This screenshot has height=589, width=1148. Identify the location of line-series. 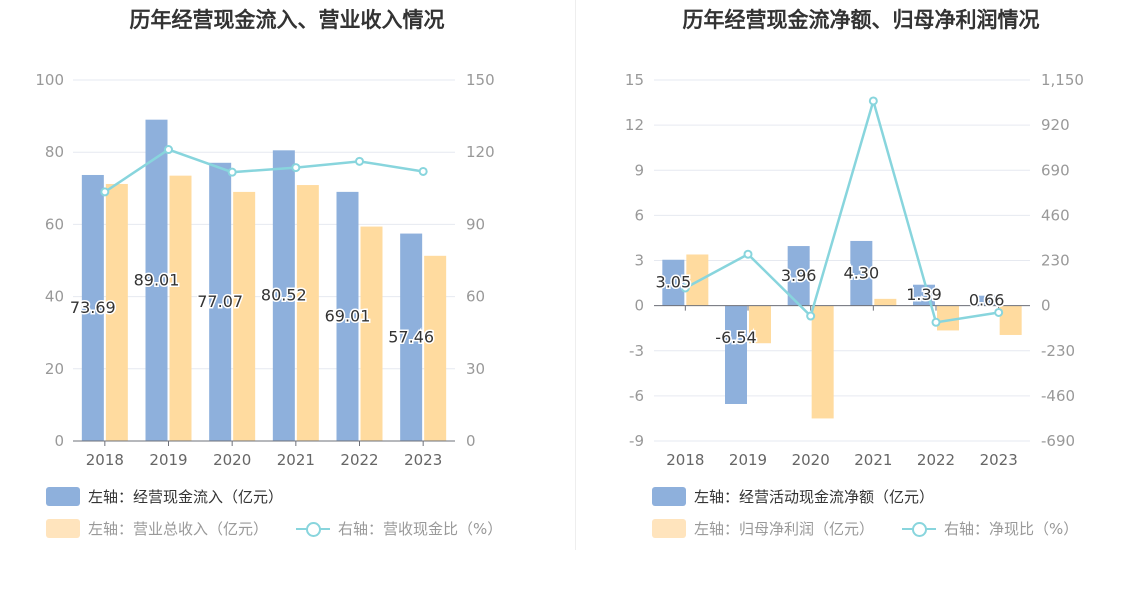
(264, 170).